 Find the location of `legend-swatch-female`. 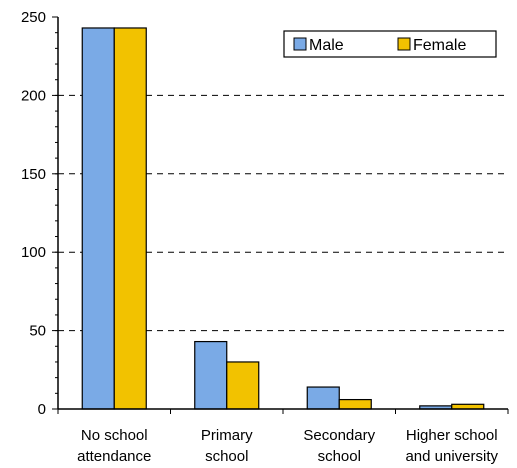

legend-swatch-female is located at coordinates (404, 44).